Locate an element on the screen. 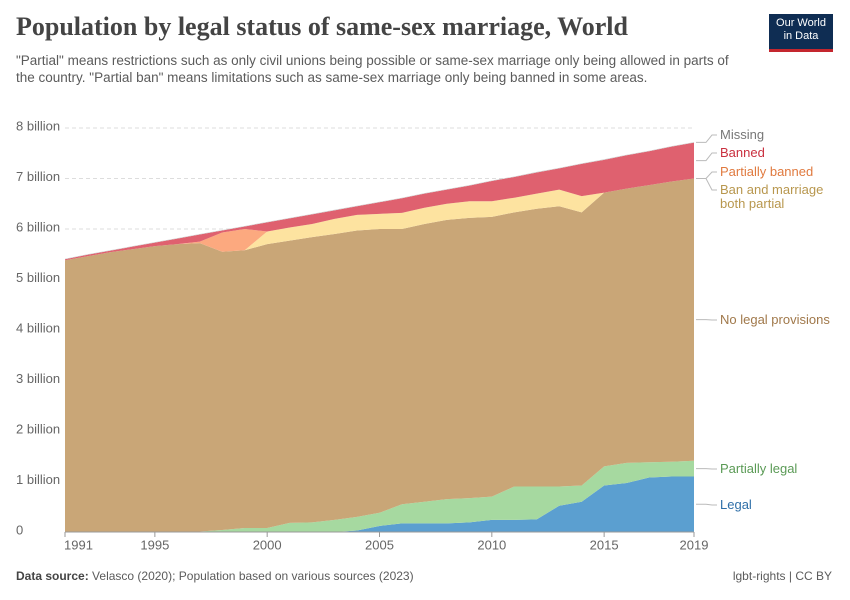 The height and width of the screenshot is (600, 850). y-tick-label: 2 billion is located at coordinates (38, 428).